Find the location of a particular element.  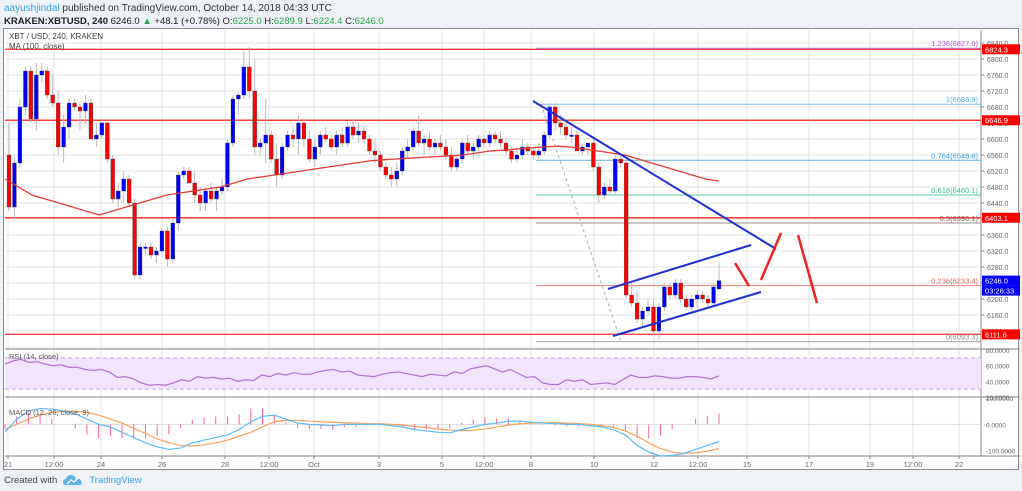

last-price: 6246.0 is located at coordinates (125, 21).